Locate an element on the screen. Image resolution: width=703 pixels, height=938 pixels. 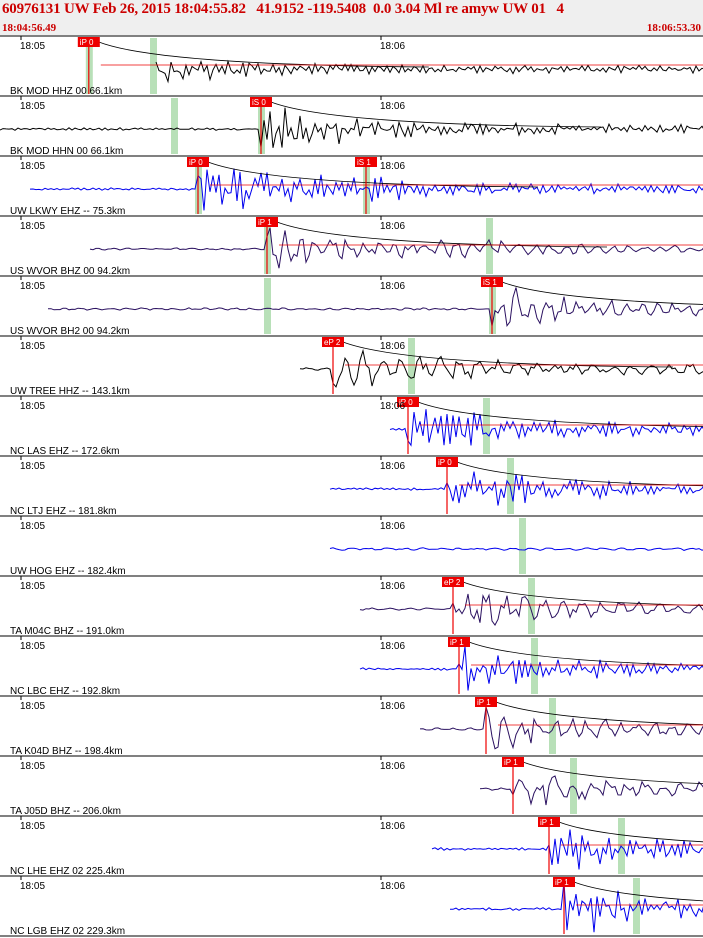
tick-label-3-1: 18:05 is located at coordinates (32, 166).